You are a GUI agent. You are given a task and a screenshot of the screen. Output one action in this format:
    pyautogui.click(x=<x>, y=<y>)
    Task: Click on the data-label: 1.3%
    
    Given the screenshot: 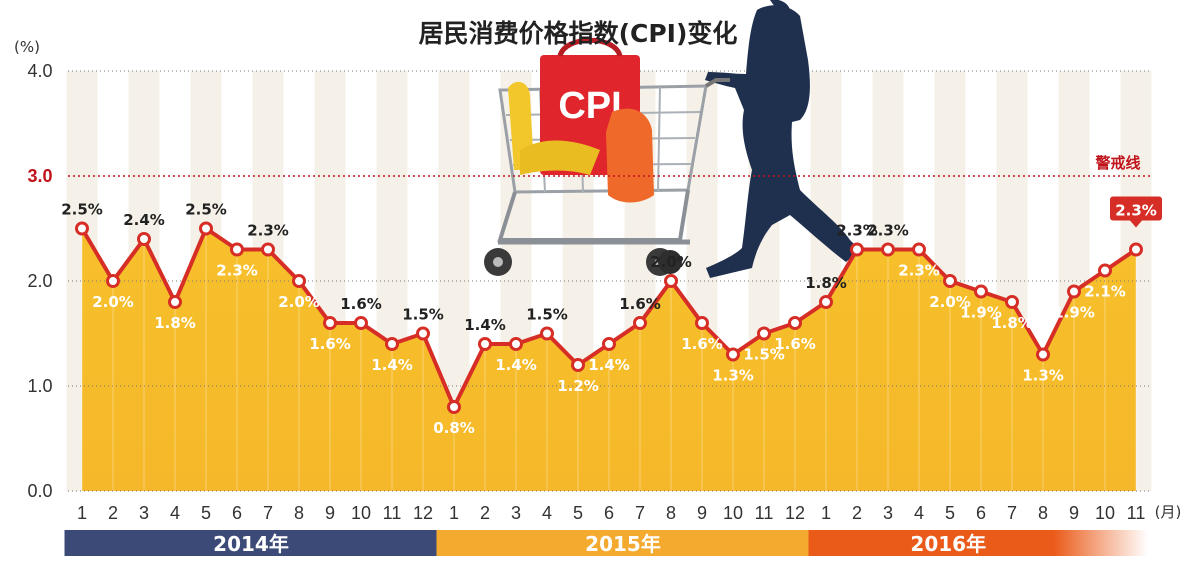 What is the action you would take?
    pyautogui.click(x=733, y=376)
    